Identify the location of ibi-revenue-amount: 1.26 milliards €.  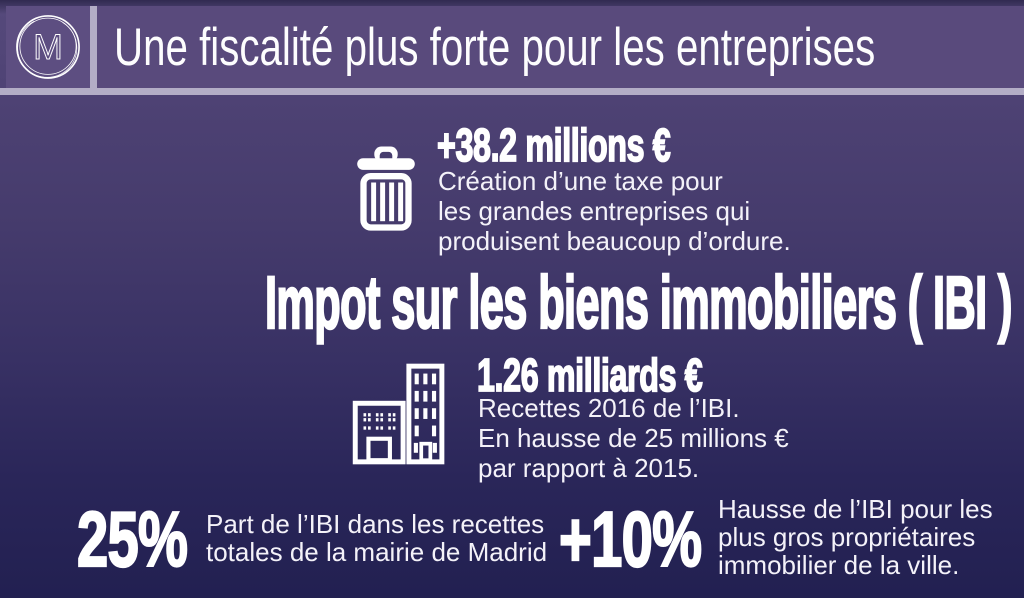
(589, 375).